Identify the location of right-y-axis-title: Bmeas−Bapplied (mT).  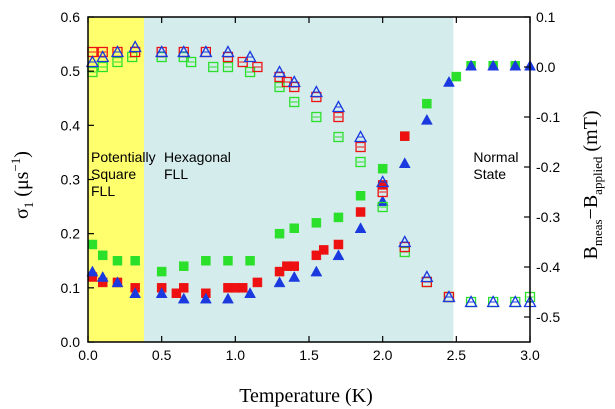
(592, 184).